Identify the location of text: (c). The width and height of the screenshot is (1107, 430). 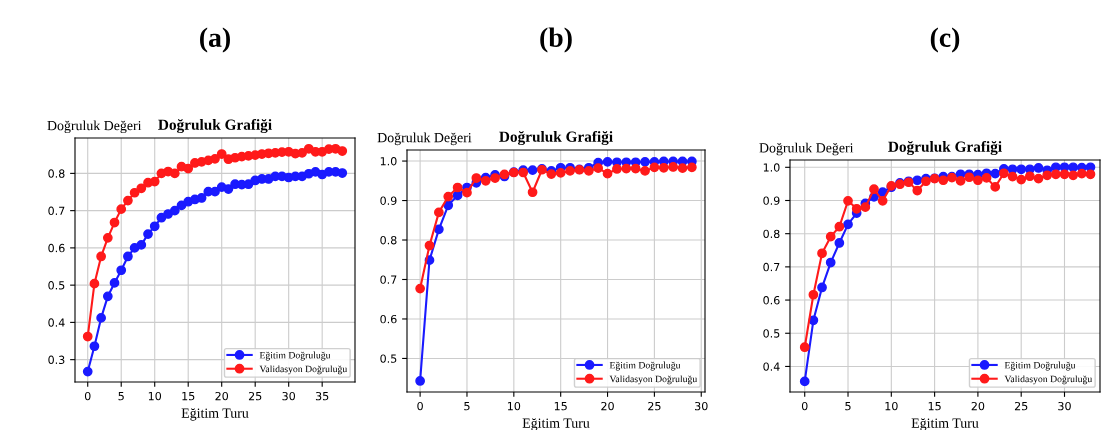
(945, 40).